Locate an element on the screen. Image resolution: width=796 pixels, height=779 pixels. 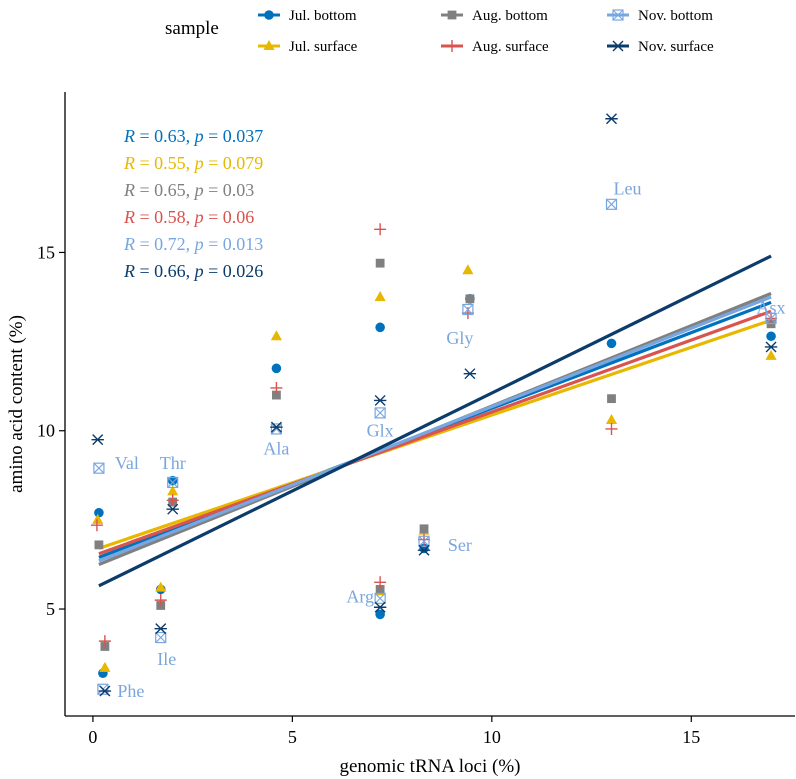
residue-label: Glx is located at coordinates (380, 431).